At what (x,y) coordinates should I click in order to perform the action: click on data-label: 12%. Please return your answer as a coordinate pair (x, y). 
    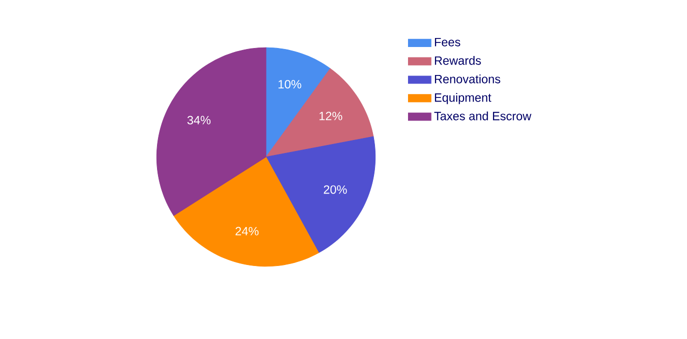
    Looking at the image, I should click on (331, 116).